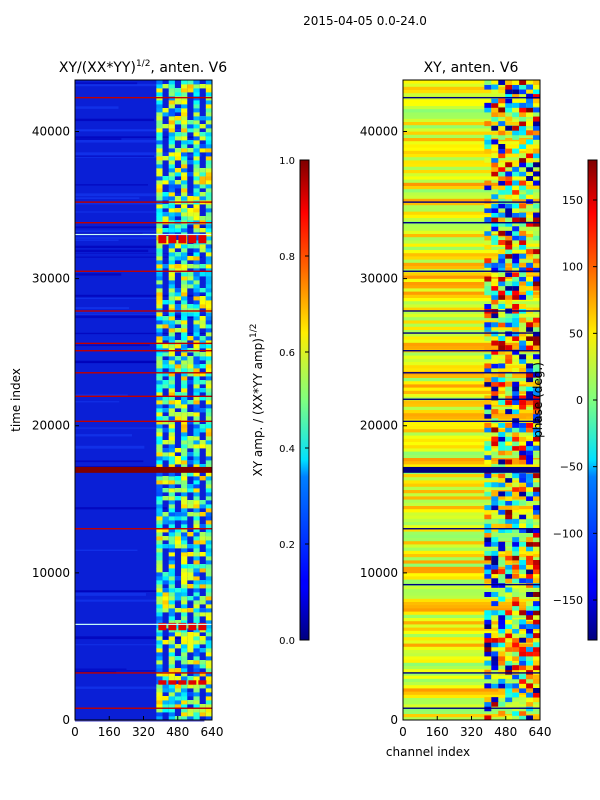  I want to click on colorbar-tick-label: −150, so click(568, 600).